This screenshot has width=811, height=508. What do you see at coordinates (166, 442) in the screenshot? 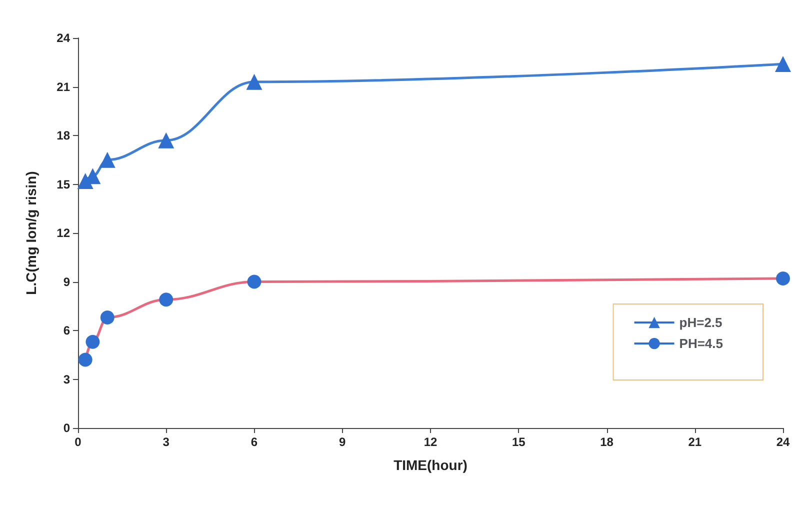
I see `x-tick-label: 3` at bounding box center [166, 442].